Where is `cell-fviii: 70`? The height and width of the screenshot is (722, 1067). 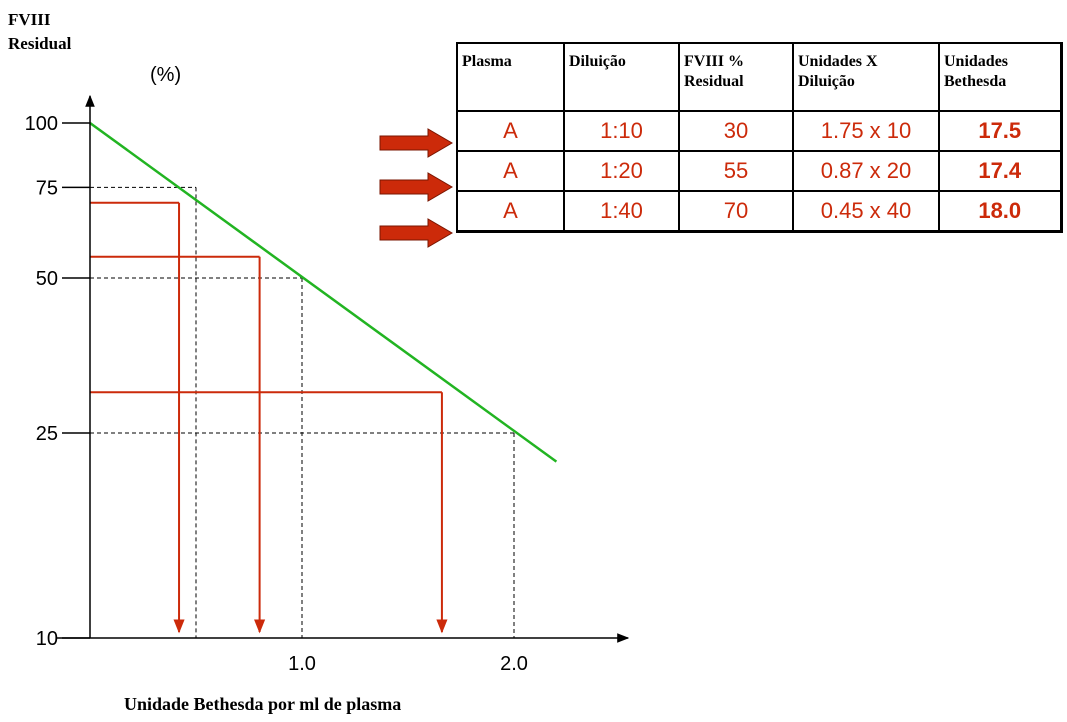
cell-fviii: 70 is located at coordinates (736, 211).